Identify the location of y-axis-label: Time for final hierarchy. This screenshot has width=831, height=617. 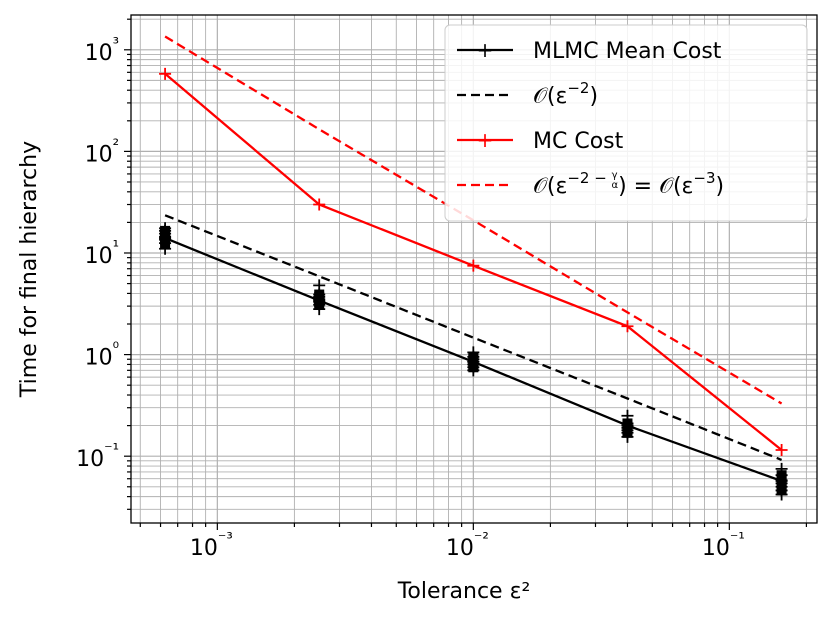
(29, 269).